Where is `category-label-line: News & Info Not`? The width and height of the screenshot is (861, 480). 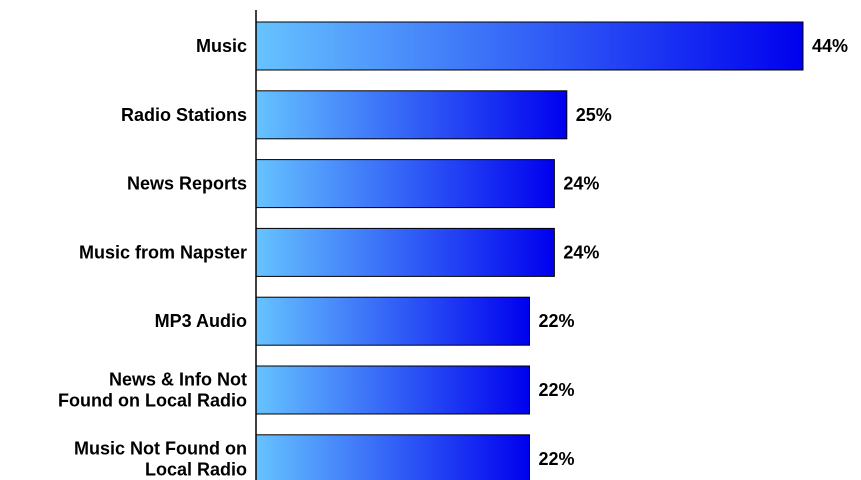
category-label-line: News & Info Not is located at coordinates (178, 380).